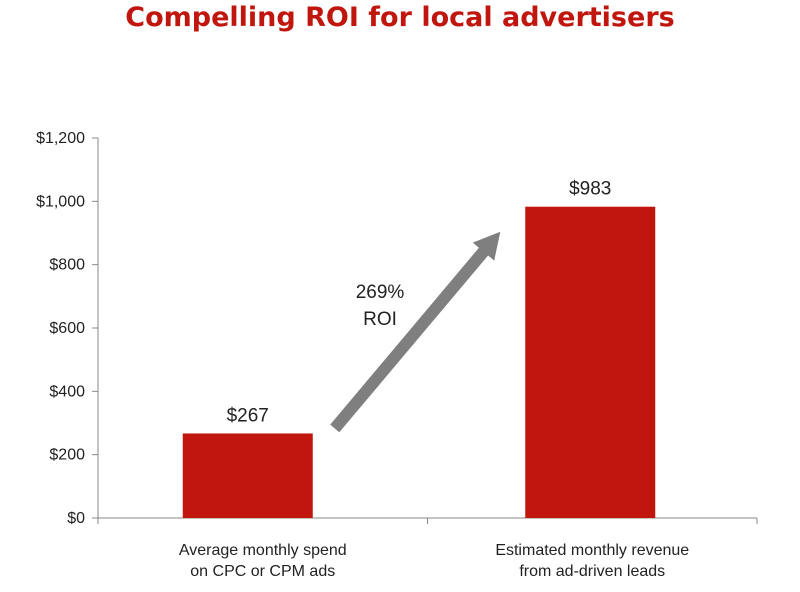 Image resolution: width=800 pixels, height=592 pixels. Describe the element at coordinates (590, 189) in the screenshot. I see `bar-value-label: $983` at that location.